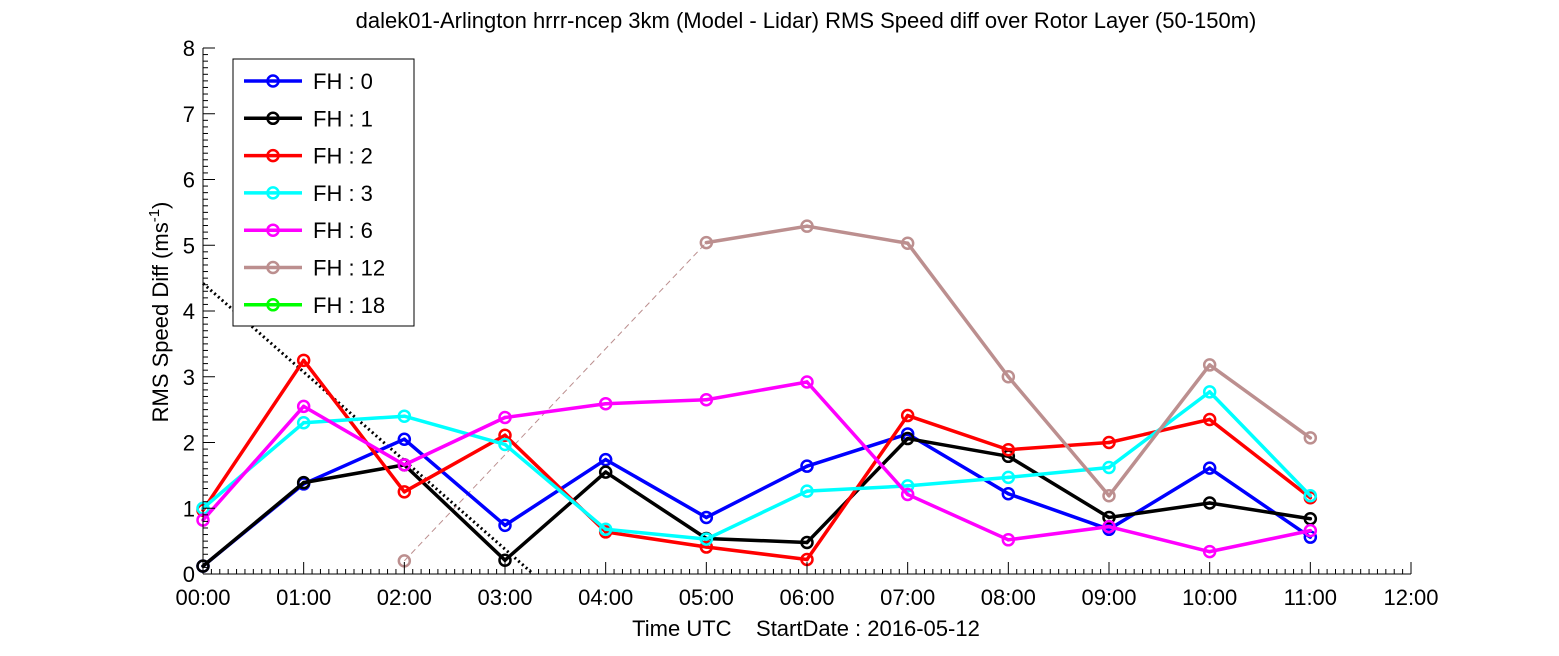  What do you see at coordinates (303, 597) in the screenshot?
I see `x-tick-label: 01:00` at bounding box center [303, 597].